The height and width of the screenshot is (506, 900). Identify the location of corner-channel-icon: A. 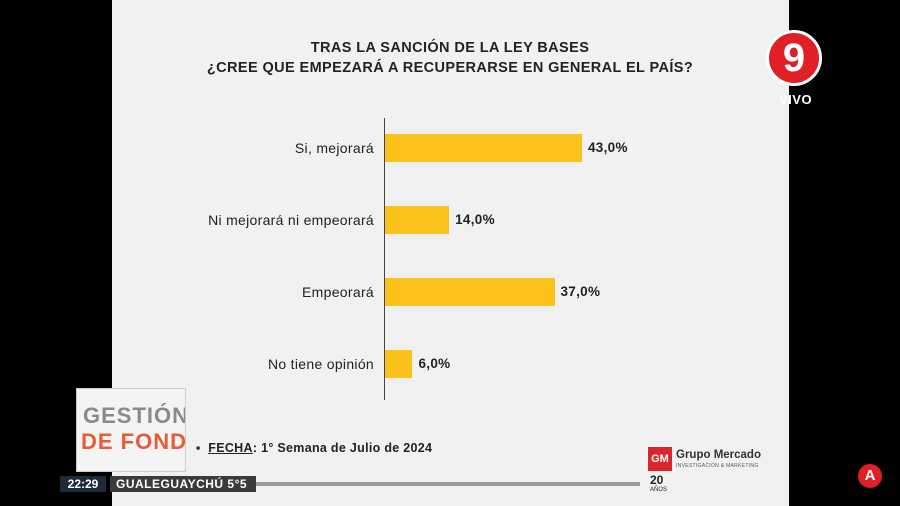
(870, 476).